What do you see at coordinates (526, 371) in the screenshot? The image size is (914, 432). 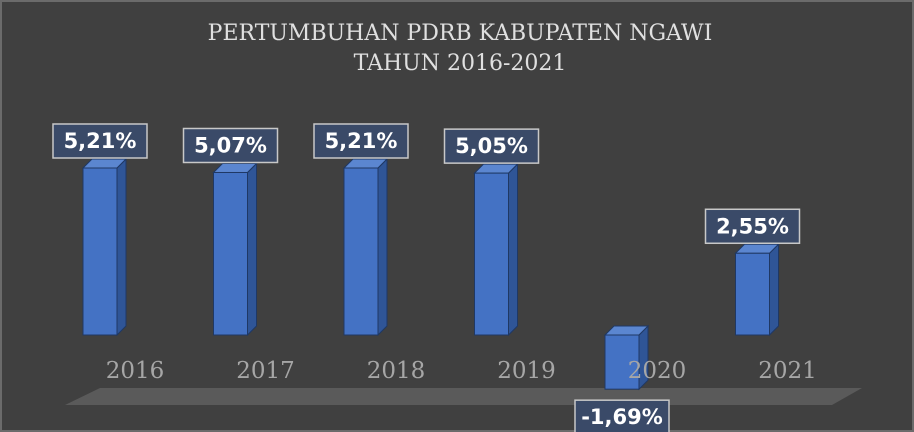 I see `x-tick-label: 2019` at bounding box center [526, 371].